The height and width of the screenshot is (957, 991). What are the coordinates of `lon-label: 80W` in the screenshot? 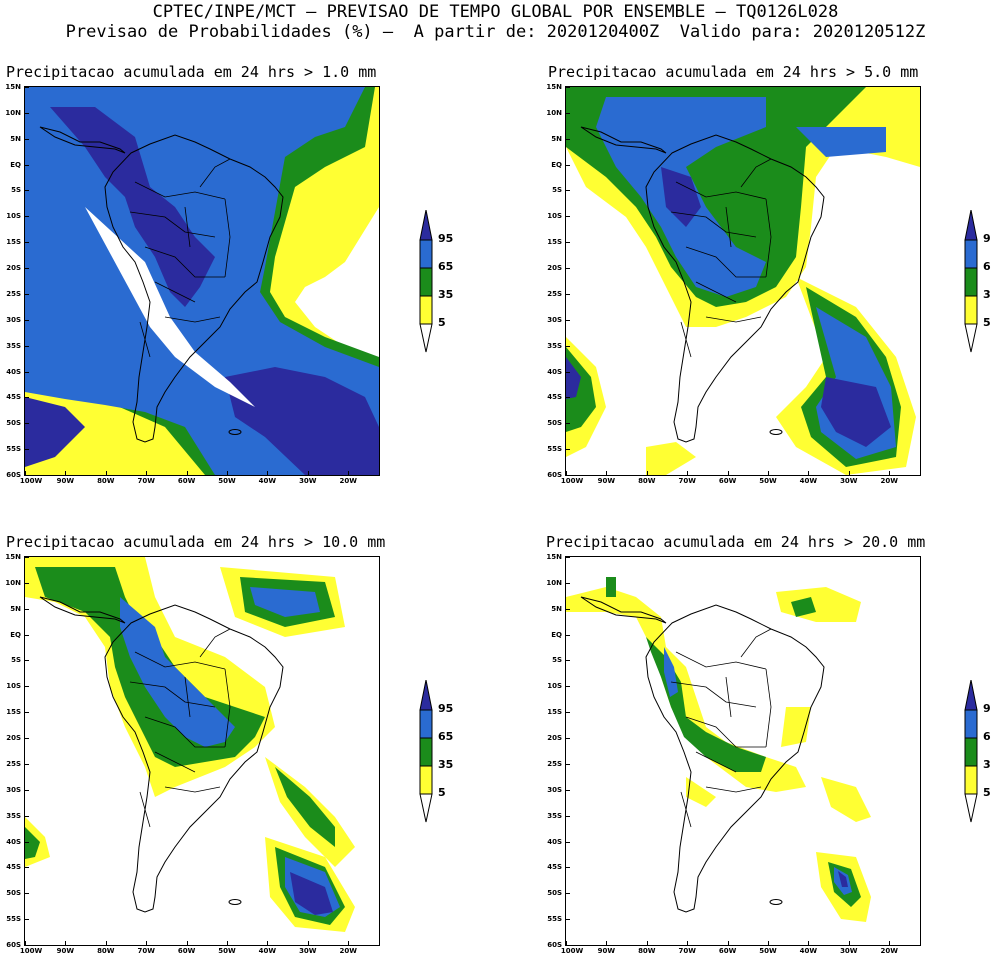 It's located at (647, 481).